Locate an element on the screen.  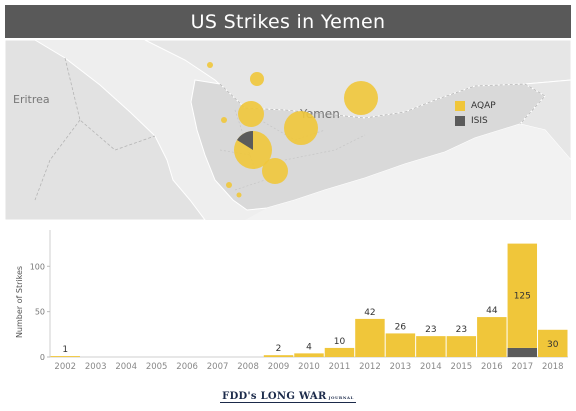
legend-item-aqap: AQAP is located at coordinates (475, 105).